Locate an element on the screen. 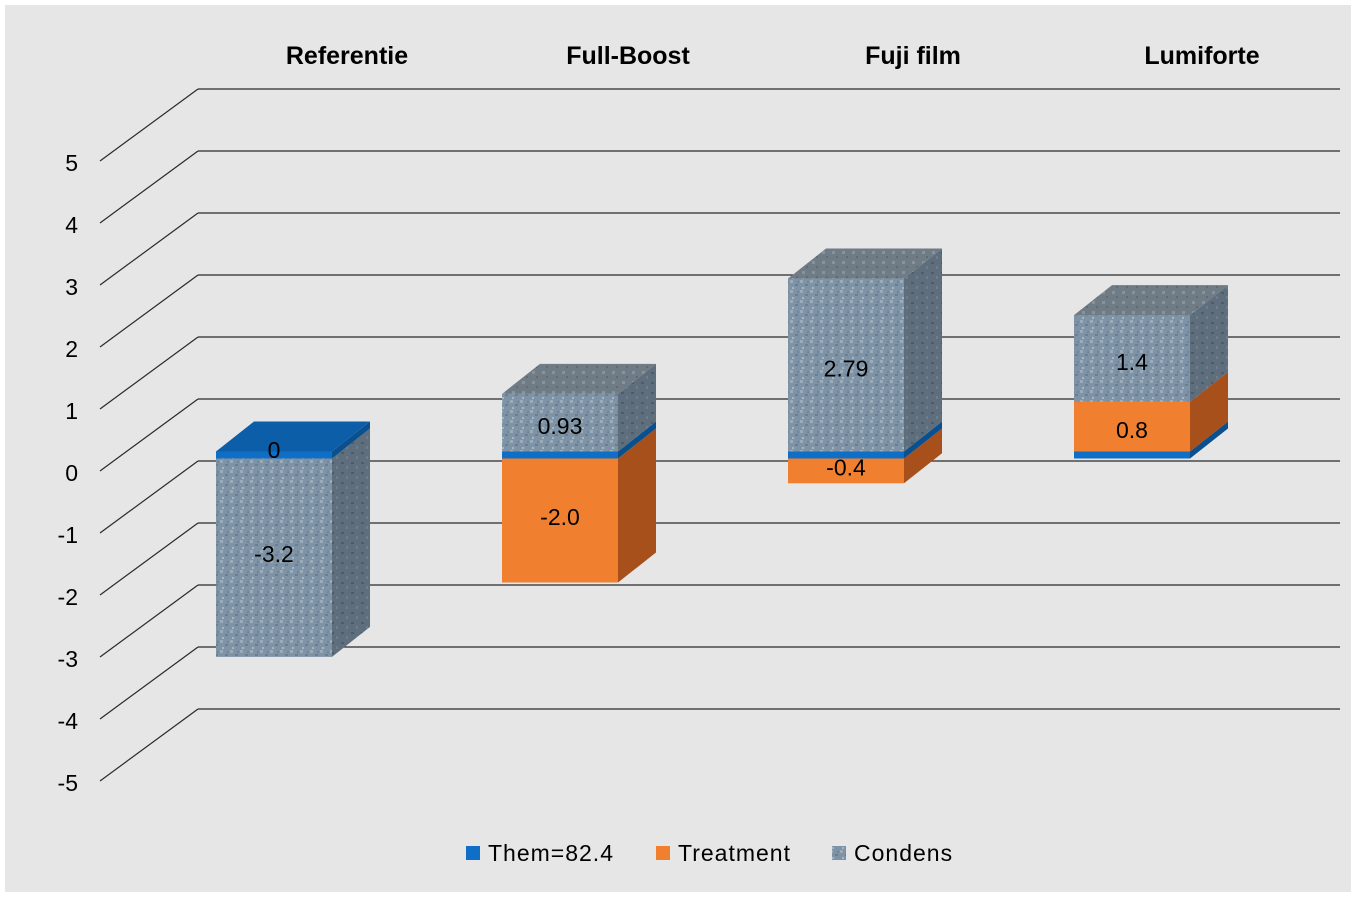 Image resolution: width=1356 pixels, height=897 pixels. y-tick-label: 1 is located at coordinates (71, 411).